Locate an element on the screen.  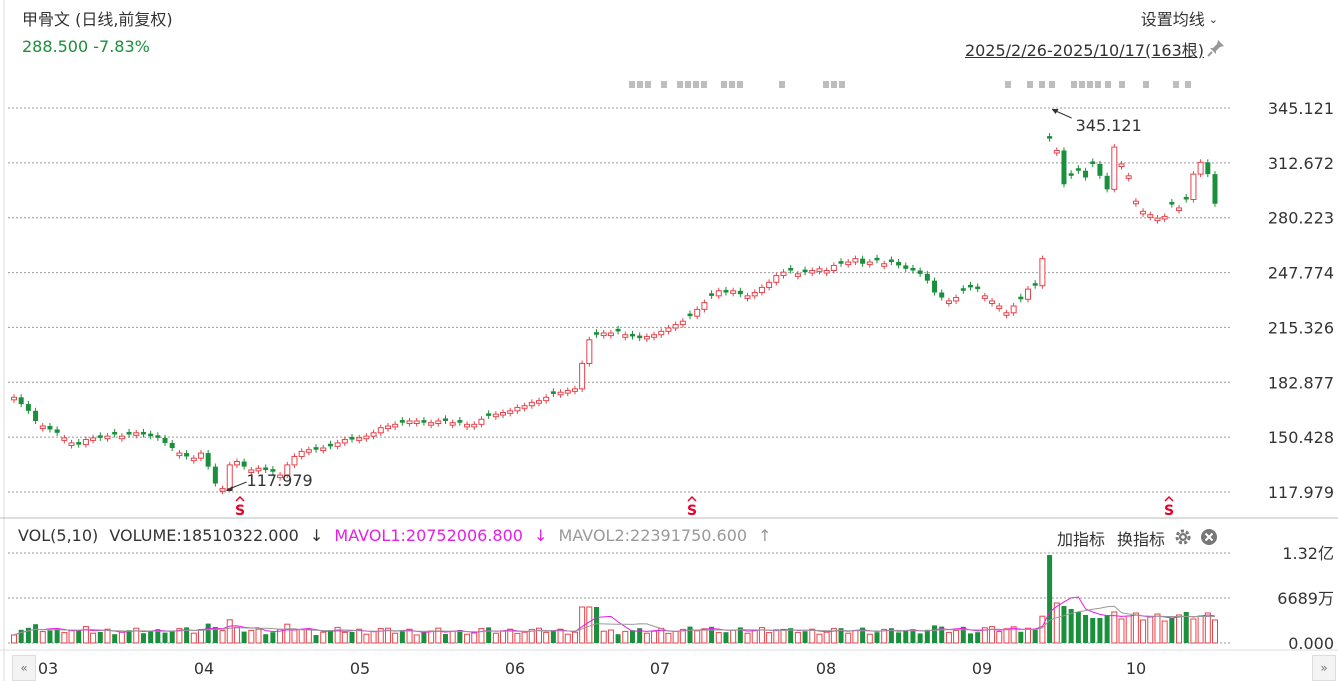
gear-icon is located at coordinates (1183, 537).